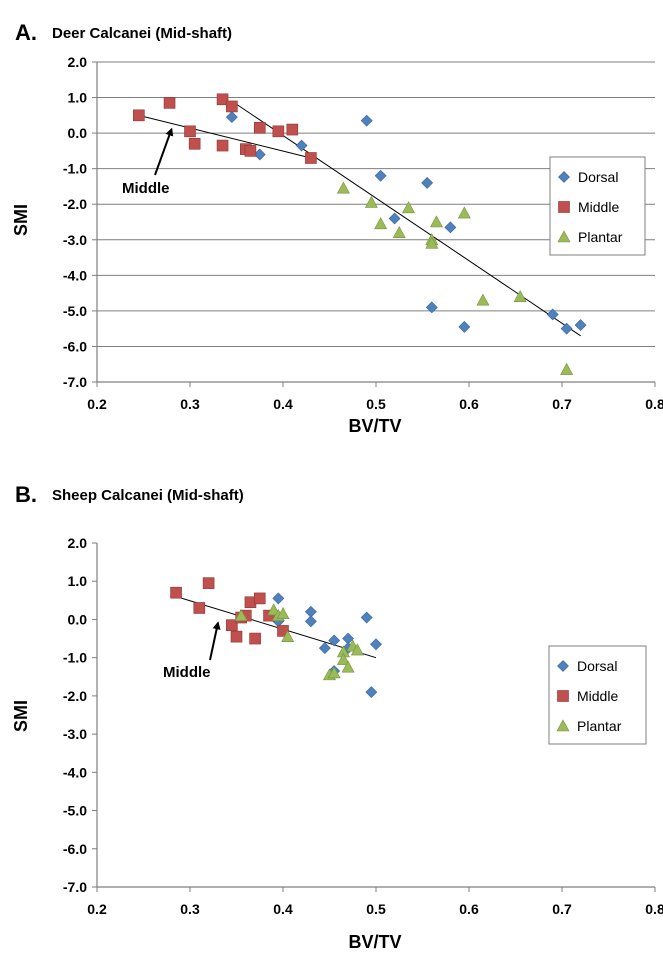 The image size is (663, 965). I want to click on chart-title: Deer Calcanei (Mid-shaft), so click(142, 33).